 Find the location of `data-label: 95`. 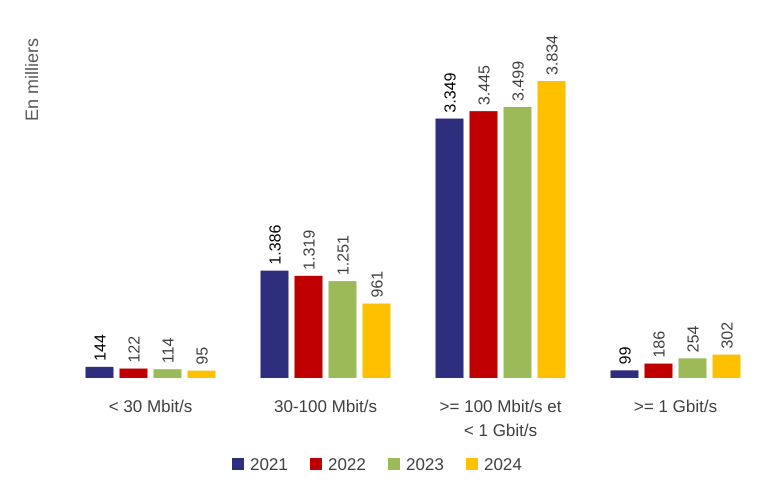

data-label: 95 is located at coordinates (203, 355).